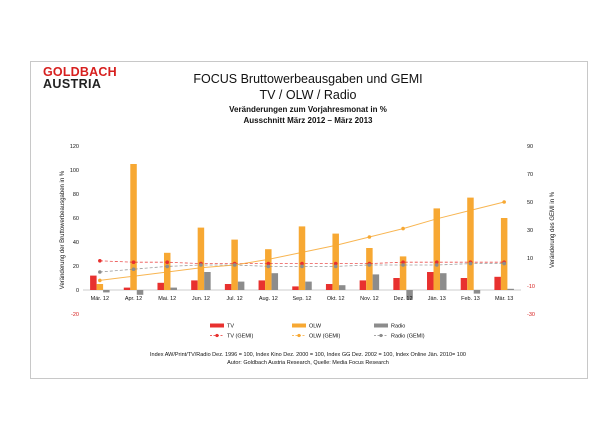  What do you see at coordinates (398, 327) in the screenshot?
I see `legend-label-radio: Radio` at bounding box center [398, 327].